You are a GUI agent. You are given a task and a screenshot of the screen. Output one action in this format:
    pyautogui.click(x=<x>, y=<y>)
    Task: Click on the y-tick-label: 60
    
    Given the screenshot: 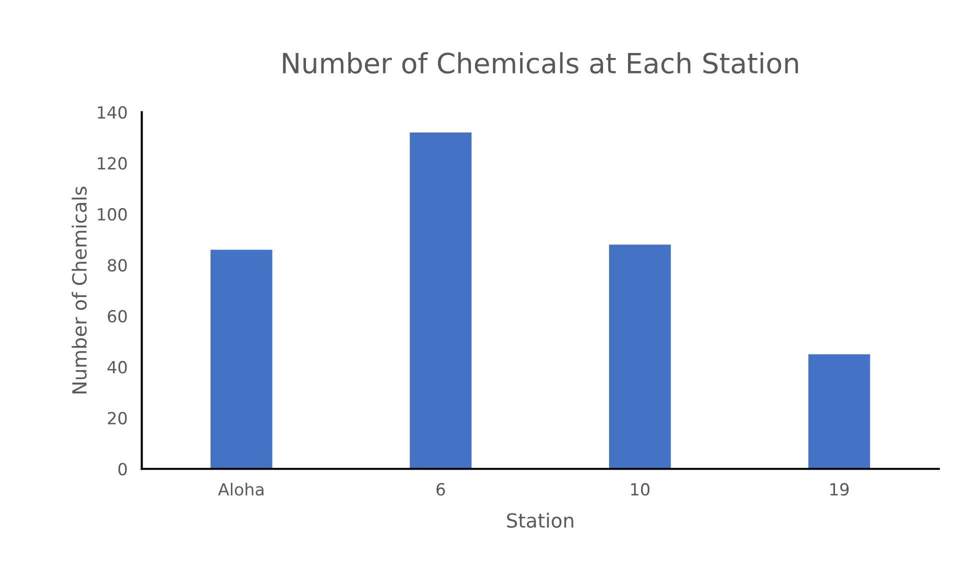 What is the action you would take?
    pyautogui.click(x=117, y=316)
    